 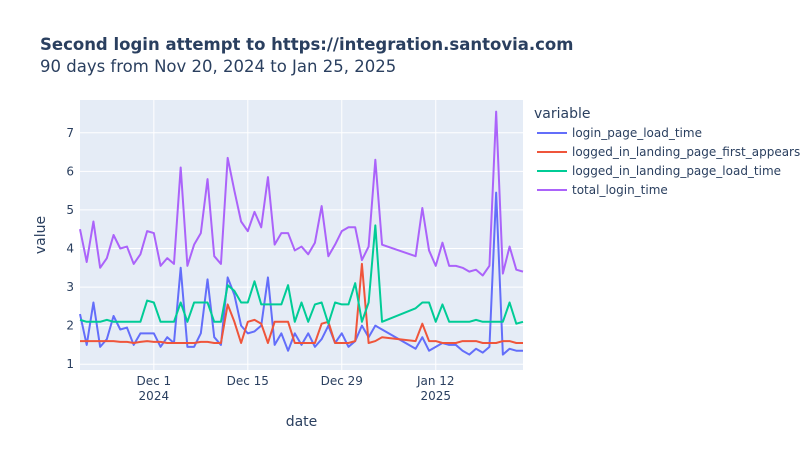 I want to click on series-line-logged_in_landing_page_load_time, so click(x=301, y=274).